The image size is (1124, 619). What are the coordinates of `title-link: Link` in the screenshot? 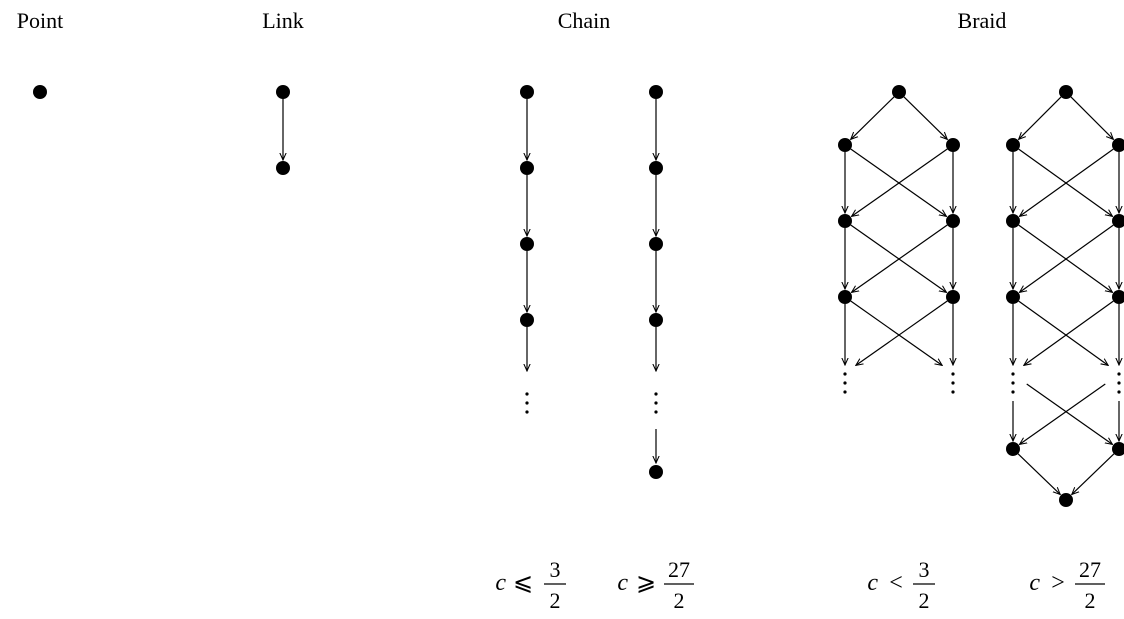 It's located at (283, 20).